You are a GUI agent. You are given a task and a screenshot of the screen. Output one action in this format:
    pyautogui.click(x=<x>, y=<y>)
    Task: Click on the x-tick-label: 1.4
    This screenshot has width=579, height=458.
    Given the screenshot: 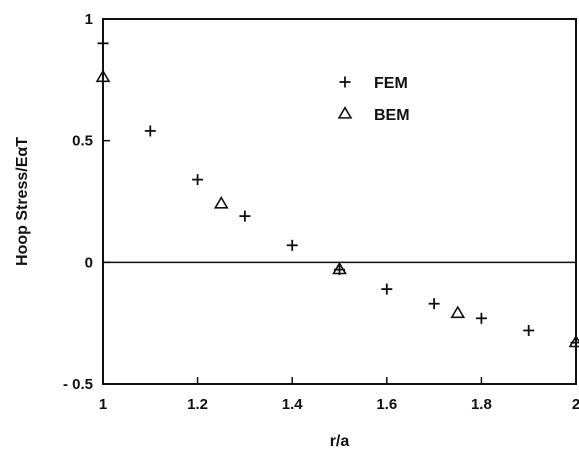 What is the action you would take?
    pyautogui.click(x=293, y=404)
    